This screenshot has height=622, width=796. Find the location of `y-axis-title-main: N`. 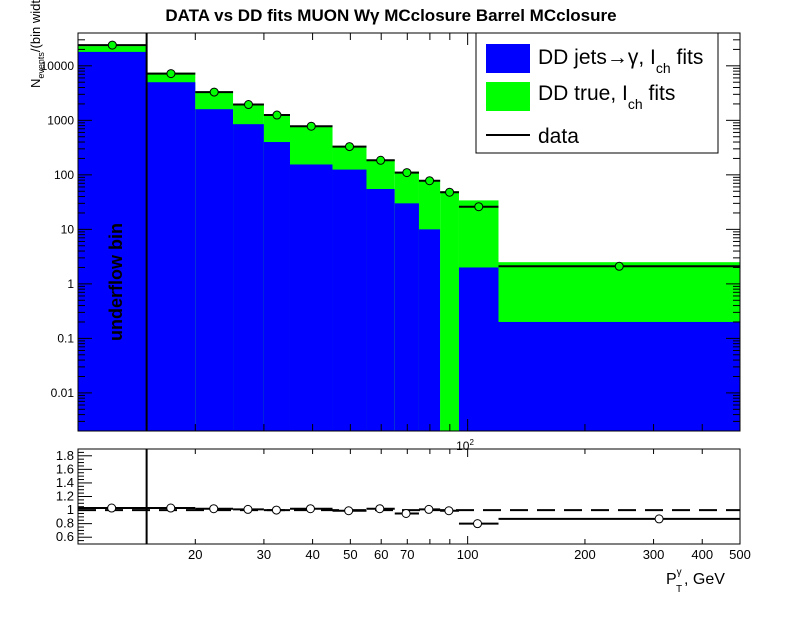

y-axis-title-main: N is located at coordinates (35, 83).